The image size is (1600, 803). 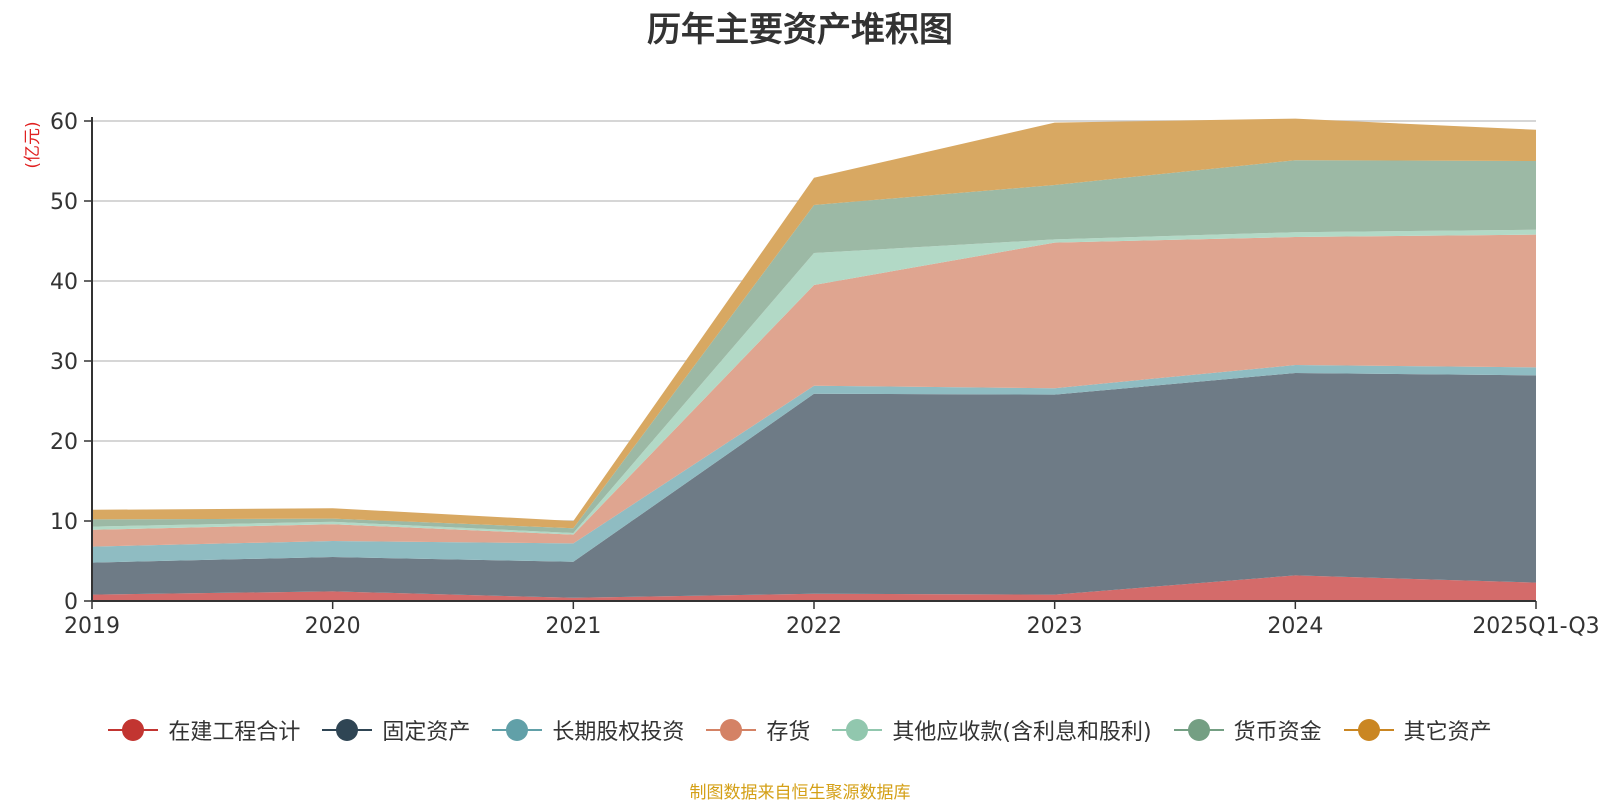 What do you see at coordinates (33, 144) in the screenshot?
I see `y-axis-unit-label: (亿元)` at bounding box center [33, 144].